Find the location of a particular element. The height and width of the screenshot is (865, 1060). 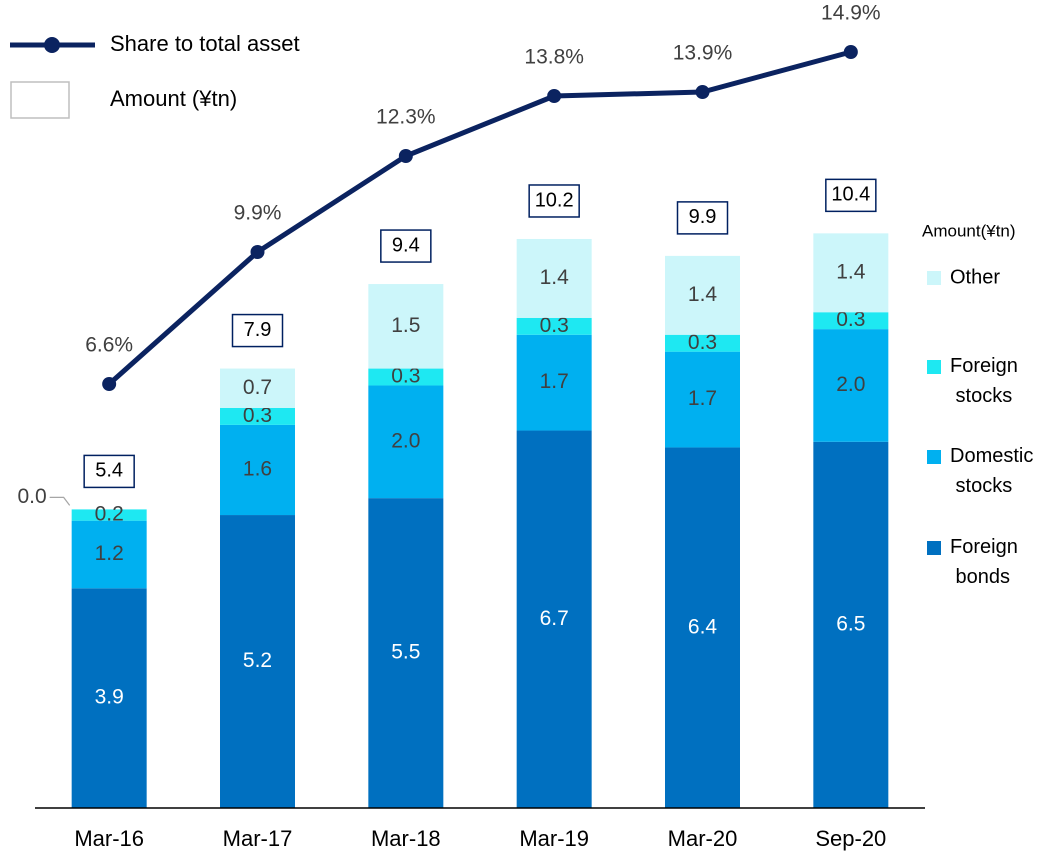

data-label: 1.6 is located at coordinates (257, 469).